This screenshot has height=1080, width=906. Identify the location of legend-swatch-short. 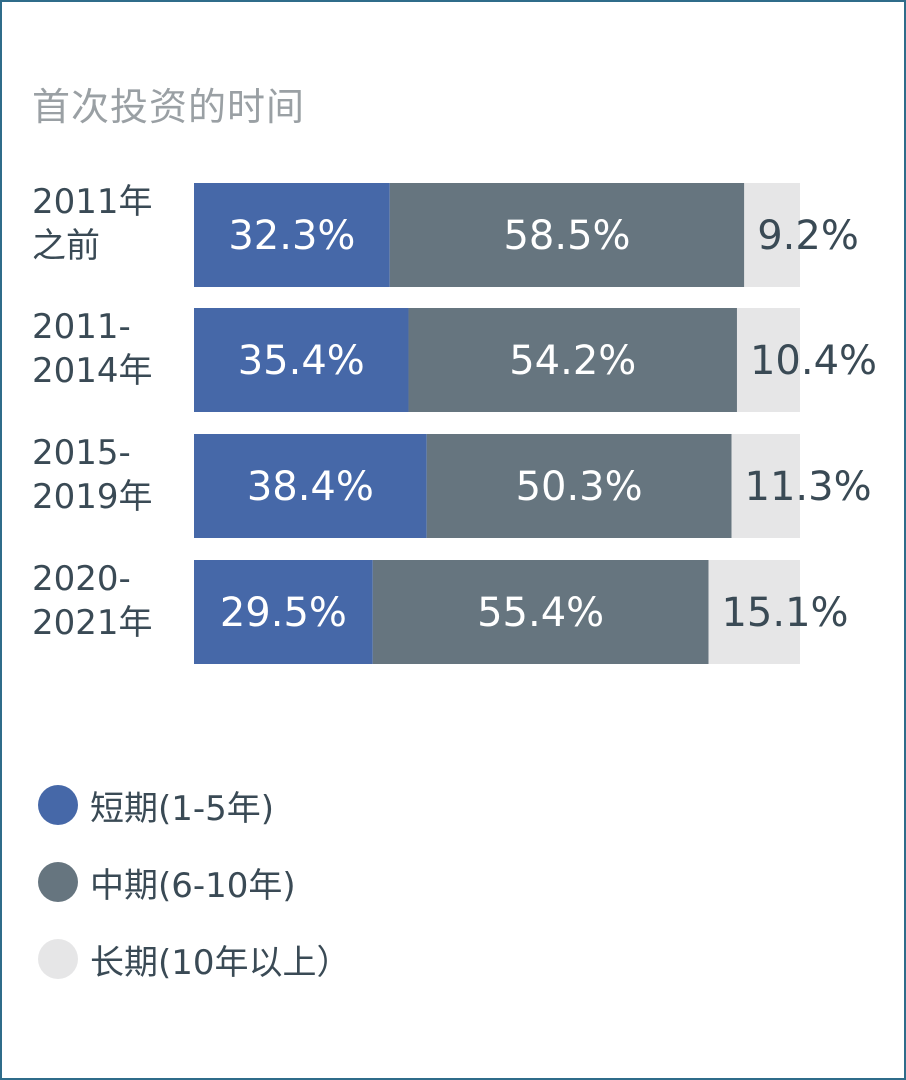
(58, 805).